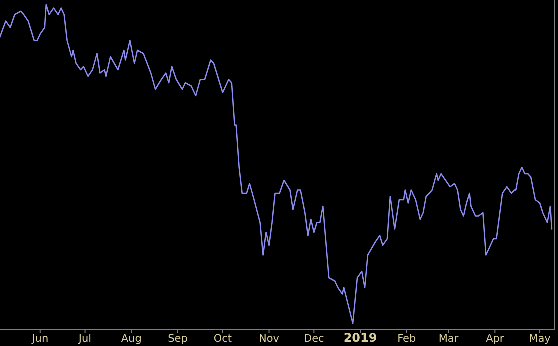 This screenshot has width=558, height=346. I want to click on x-tick-label: Apr, so click(495, 339).